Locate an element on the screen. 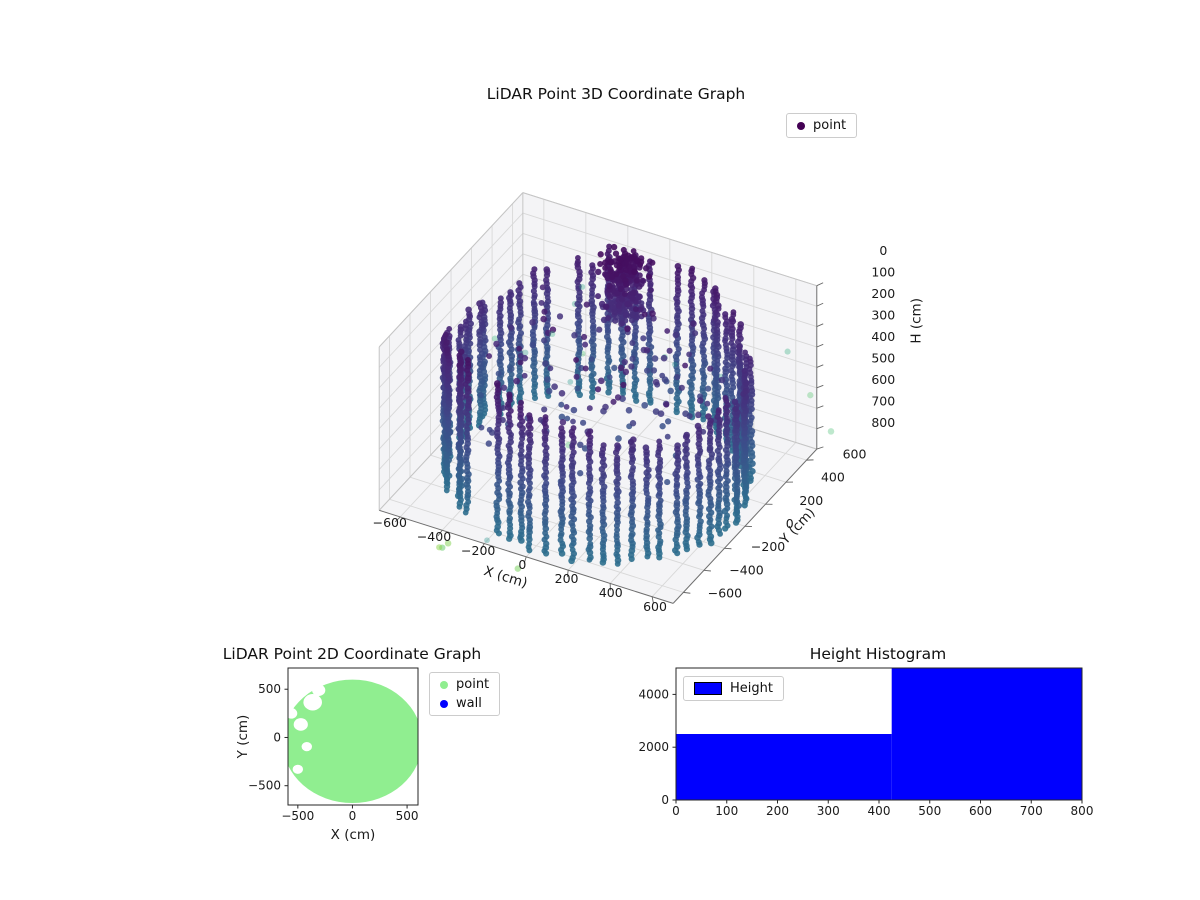 The height and width of the screenshot is (900, 1200). scatter3d-legend: point is located at coordinates (822, 125).